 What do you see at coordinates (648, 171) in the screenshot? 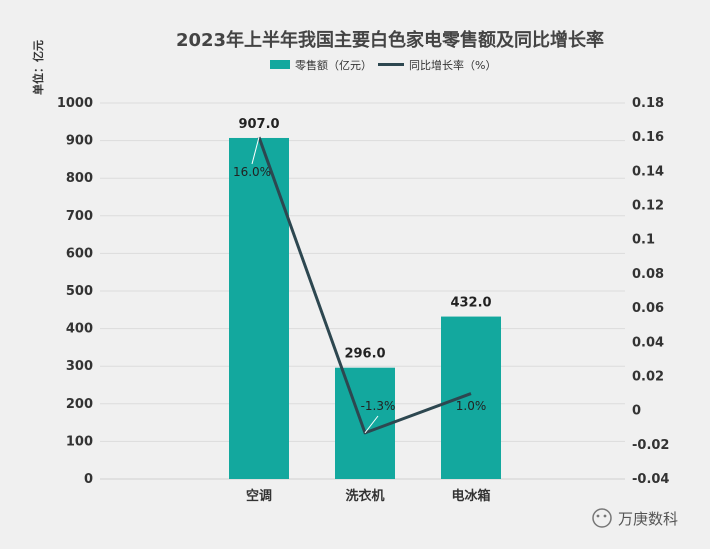
I see `y-right-tick-label: 0.14` at bounding box center [648, 171].